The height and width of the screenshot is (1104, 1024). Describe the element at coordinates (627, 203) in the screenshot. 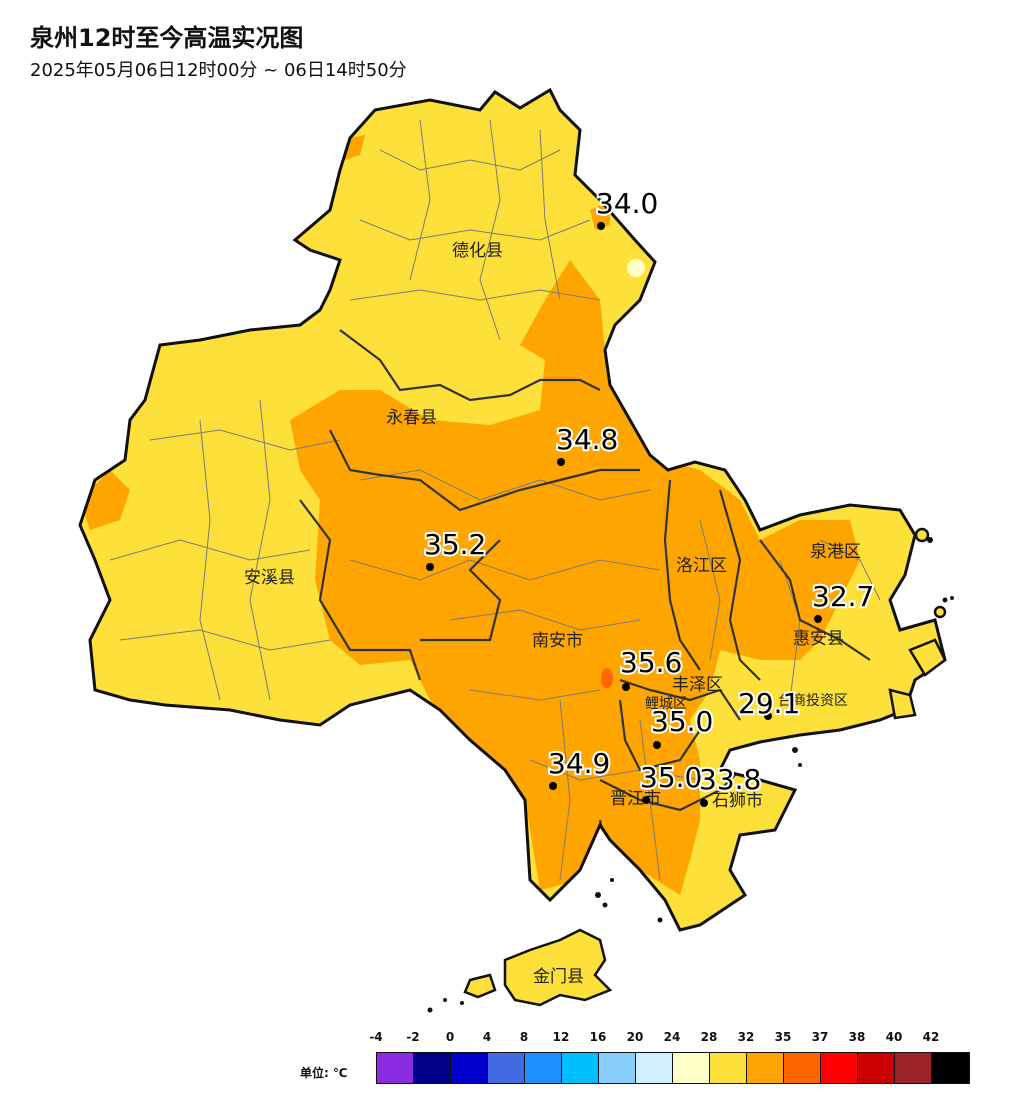

I see `station-temp: 34.0` at that location.